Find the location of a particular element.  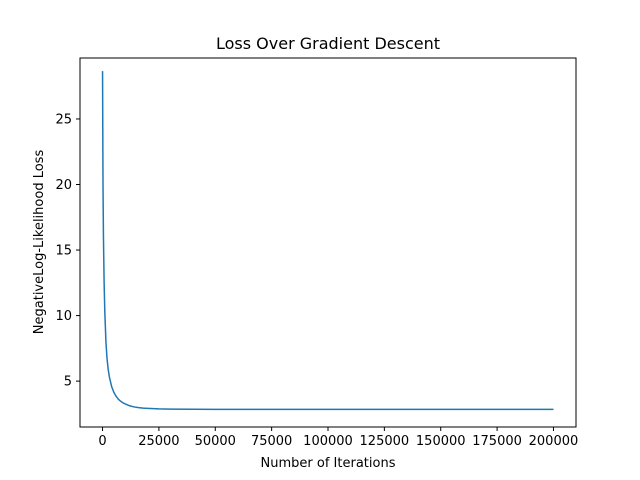

y-tick-label: 15 is located at coordinates (63, 251).